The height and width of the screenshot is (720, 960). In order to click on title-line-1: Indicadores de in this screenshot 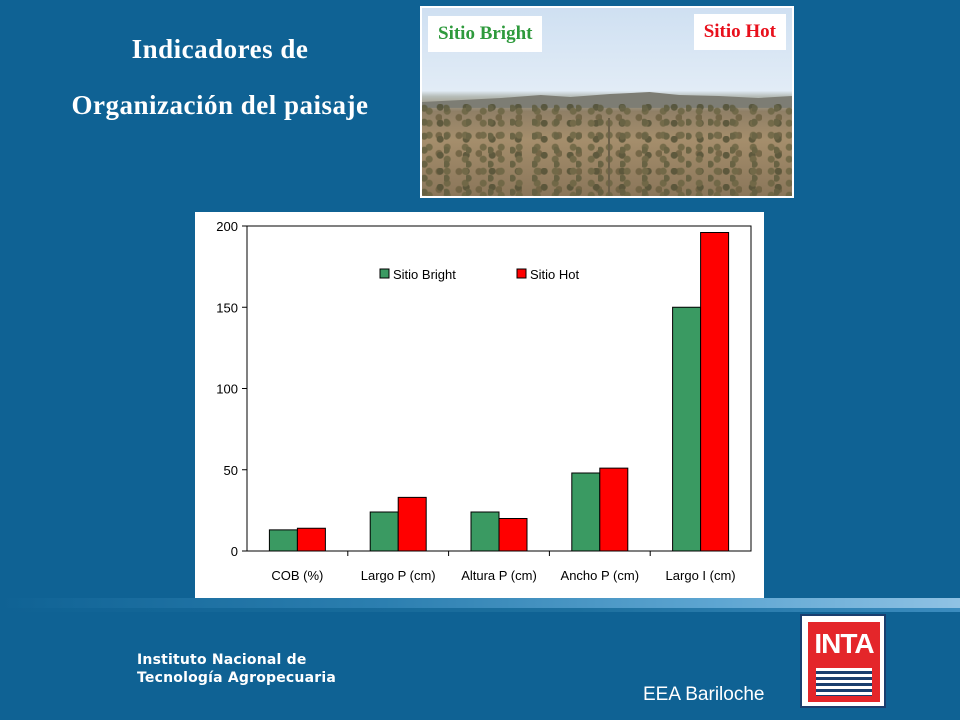, I will do `click(220, 49)`.